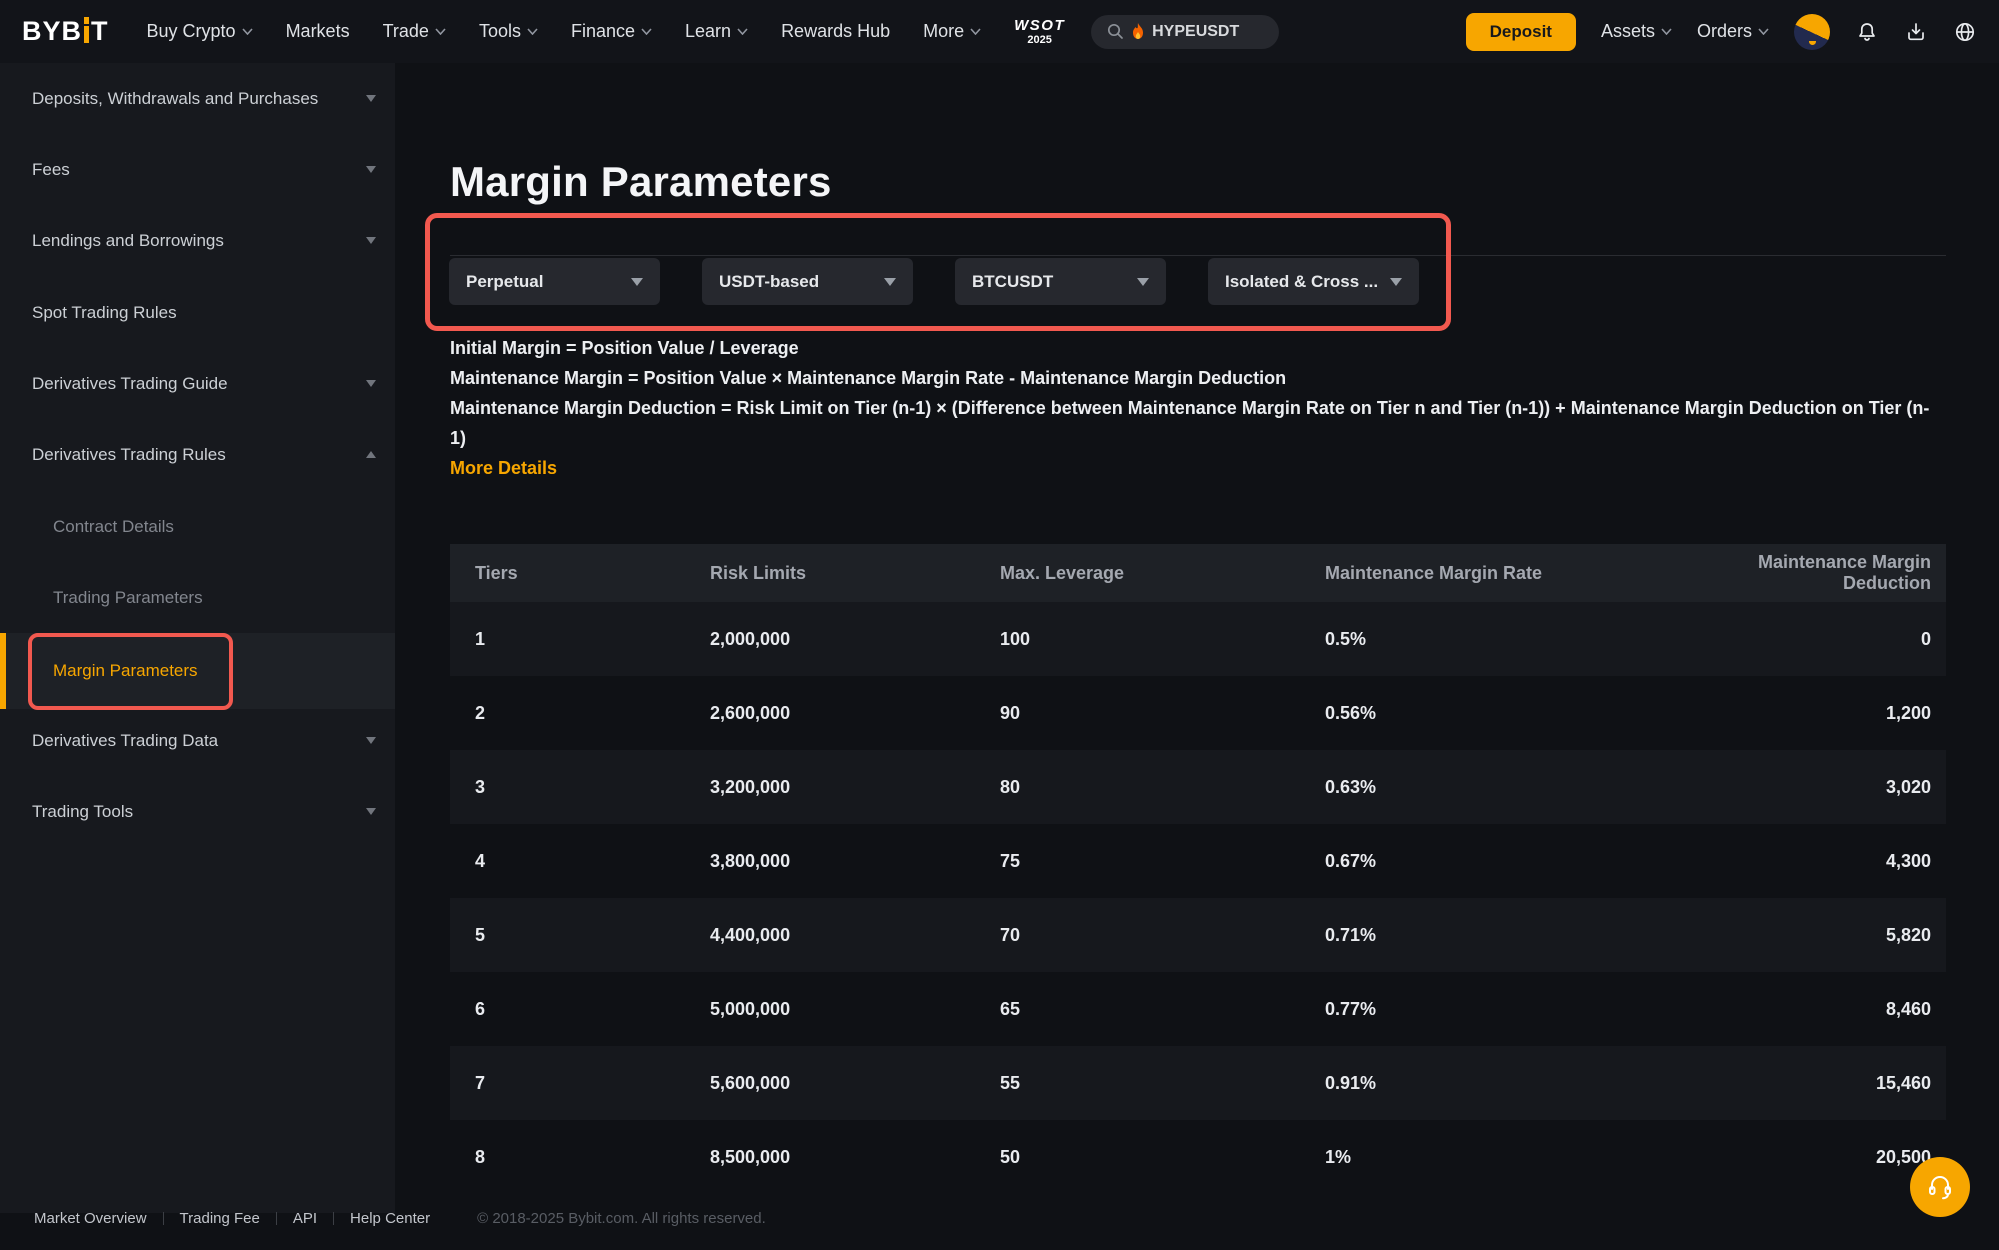  Describe the element at coordinates (611, 31) in the screenshot. I see `nav-item-finance: Finance` at that location.